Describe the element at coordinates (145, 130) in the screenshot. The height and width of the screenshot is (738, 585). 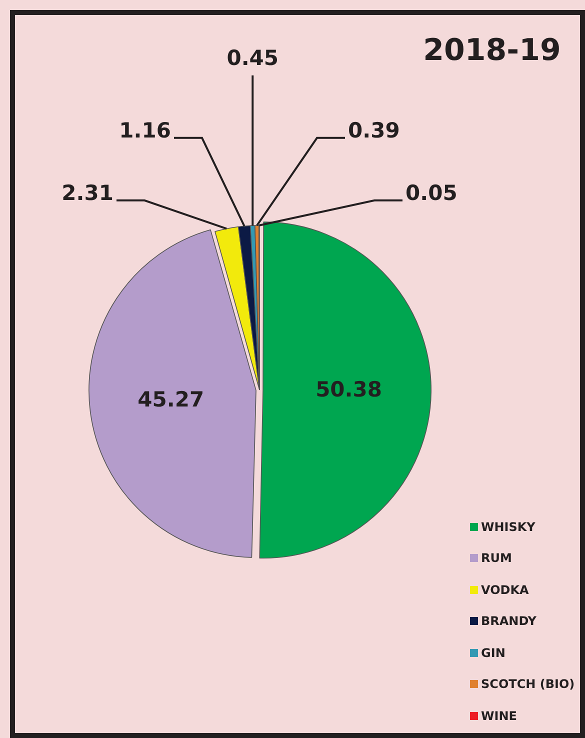
I see `data-label: 1.16` at that location.